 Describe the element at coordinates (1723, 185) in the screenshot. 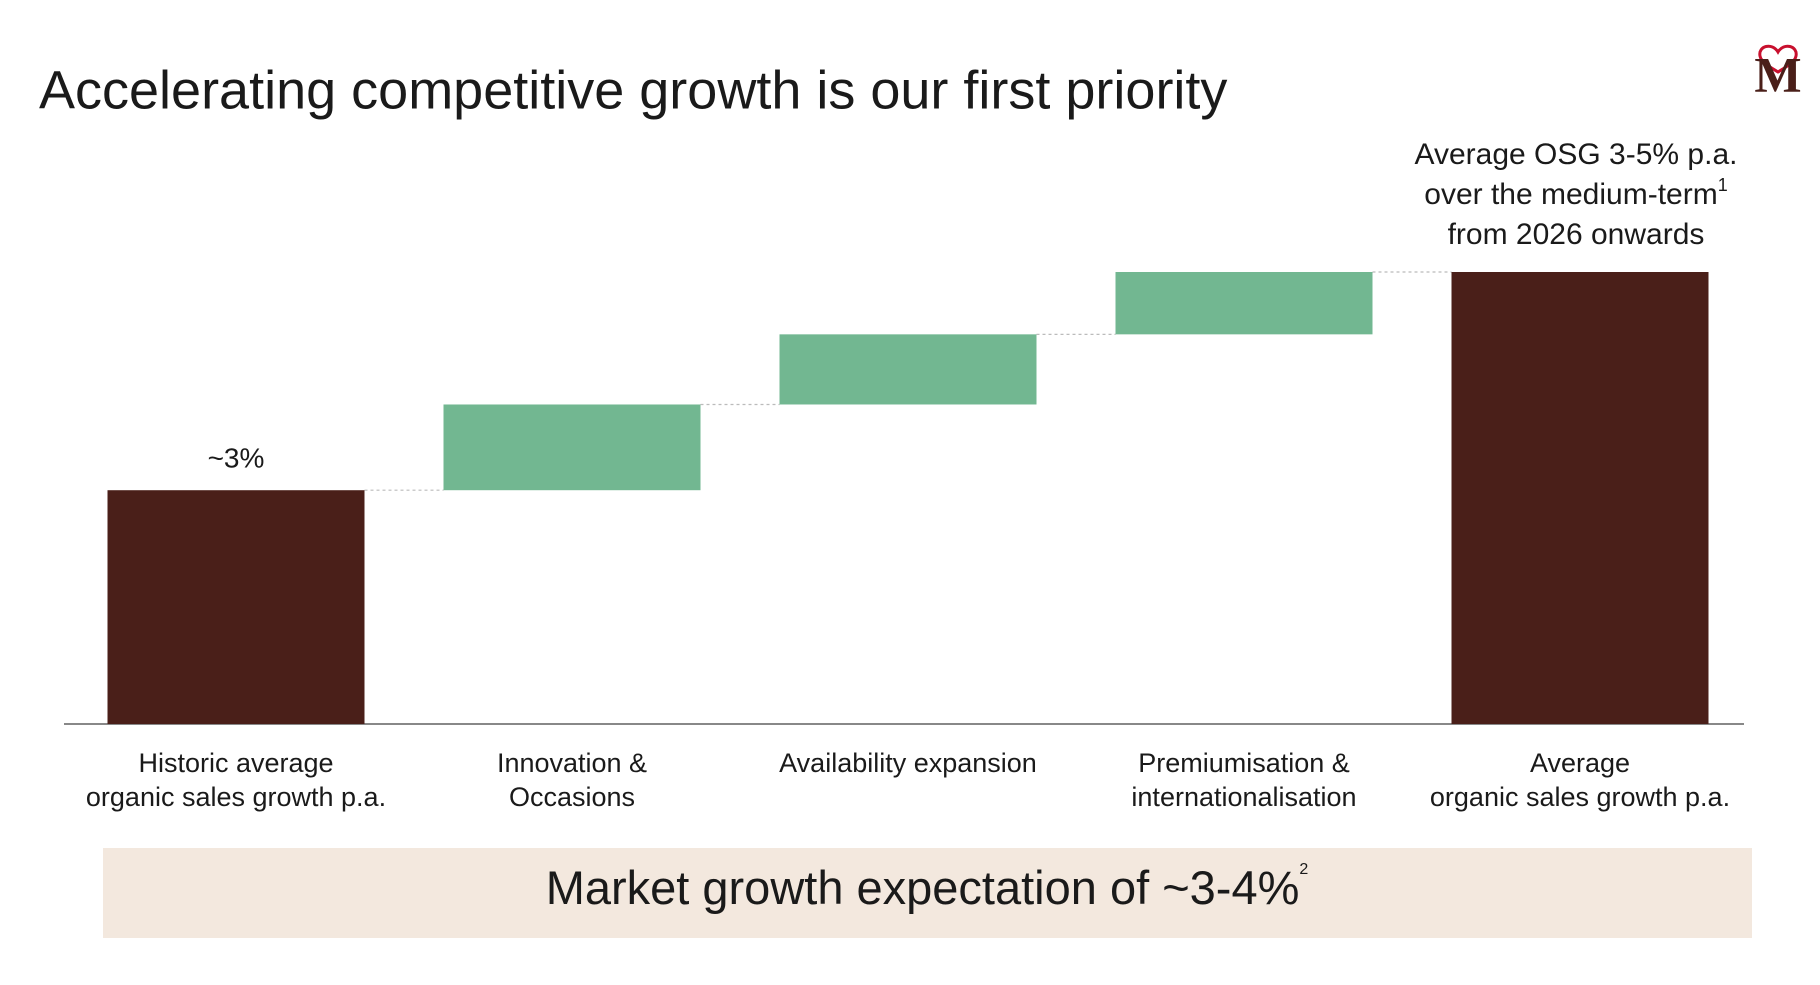

I see `footnote-mark: 1` at that location.